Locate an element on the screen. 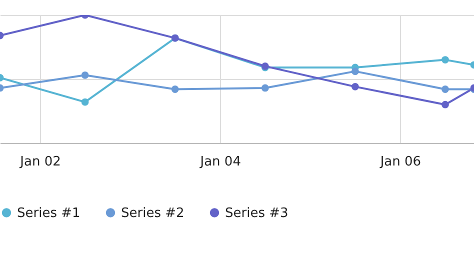 The image size is (474, 266). legend-label: Series #1 is located at coordinates (48, 213).